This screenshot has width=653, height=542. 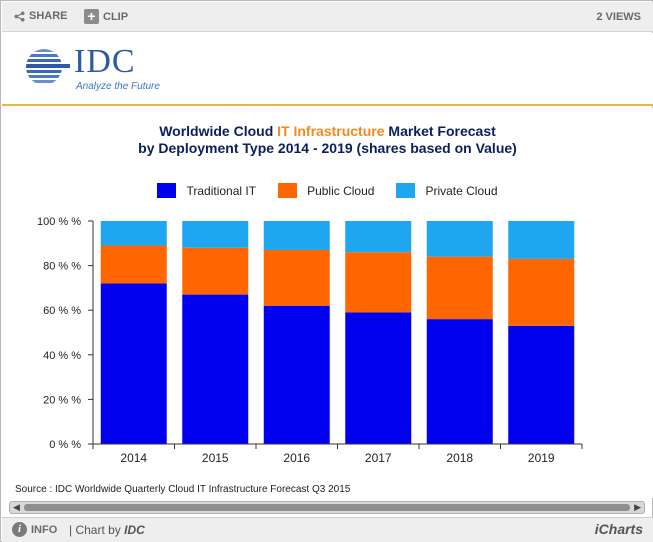 I want to click on y-tick-label: 20 % %, so click(x=62, y=400).